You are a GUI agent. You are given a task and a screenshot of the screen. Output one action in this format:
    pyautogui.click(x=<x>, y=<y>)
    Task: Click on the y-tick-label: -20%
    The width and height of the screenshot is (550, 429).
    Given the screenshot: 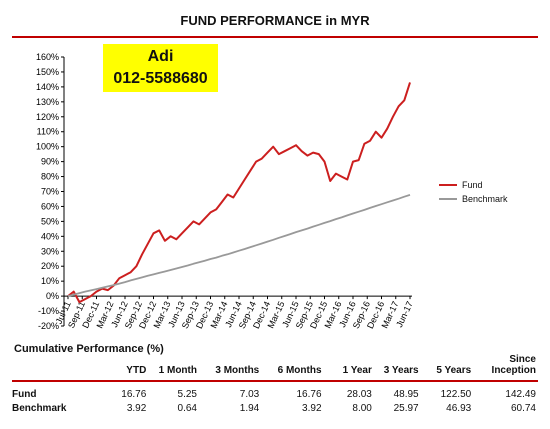 What is the action you would take?
    pyautogui.click(x=48, y=326)
    